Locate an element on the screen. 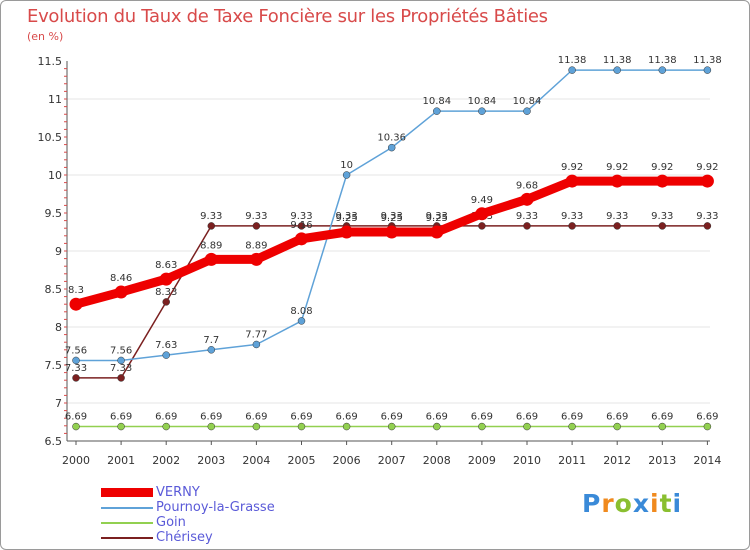 The width and height of the screenshot is (750, 550). data-label: 9.68 is located at coordinates (527, 185).